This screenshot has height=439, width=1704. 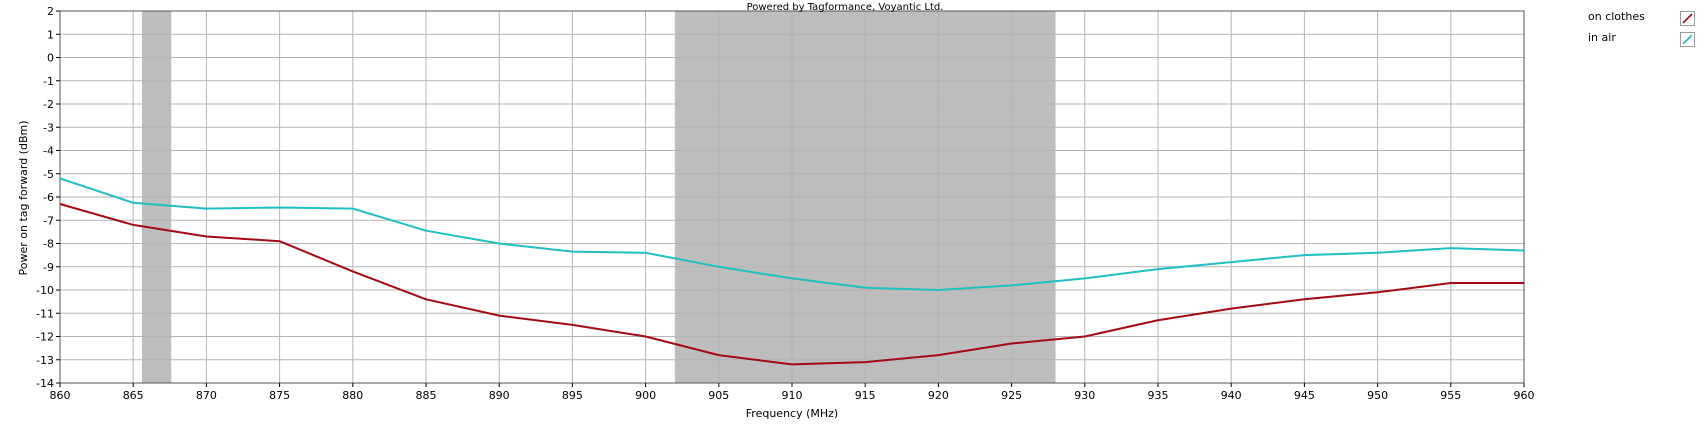 I want to click on y-tick-label: -1, so click(x=48, y=81).